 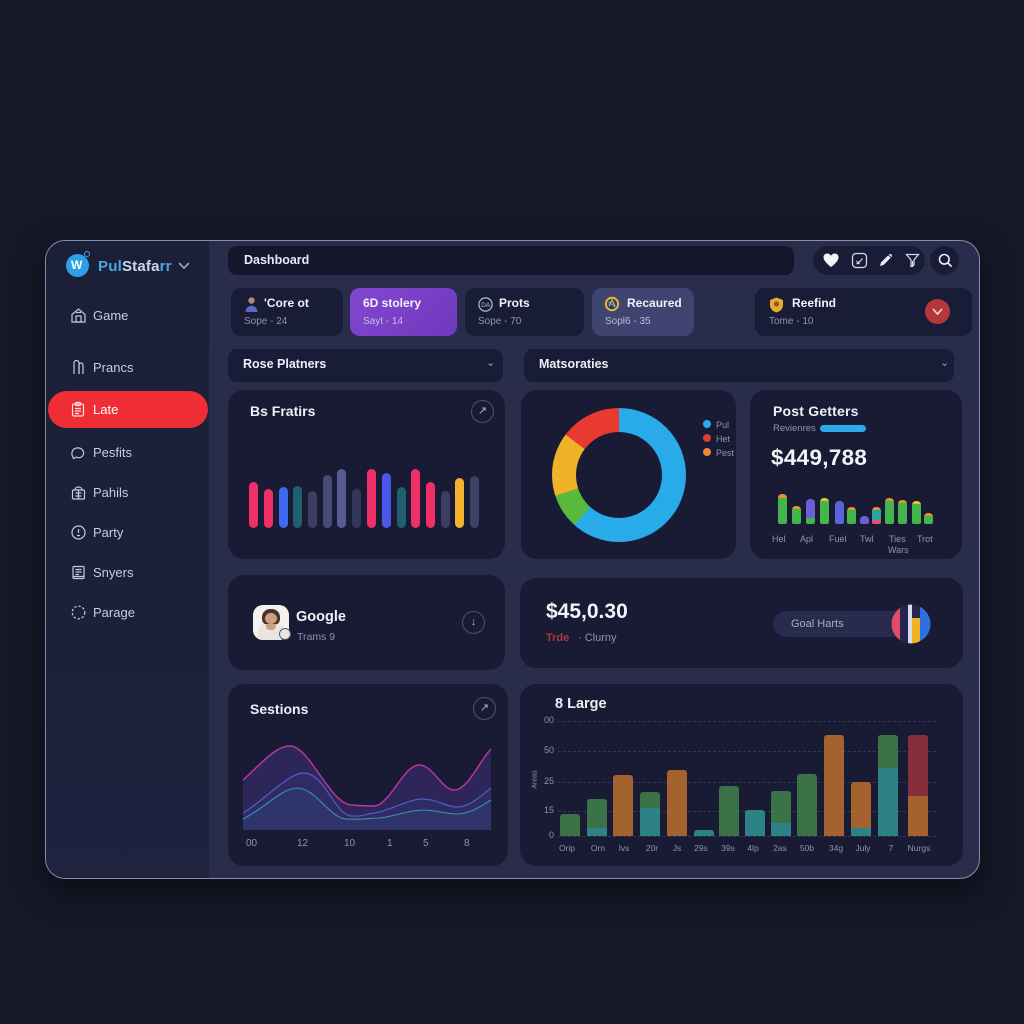 What do you see at coordinates (486, 305) in the screenshot?
I see `svg-text: DA` at bounding box center [486, 305].